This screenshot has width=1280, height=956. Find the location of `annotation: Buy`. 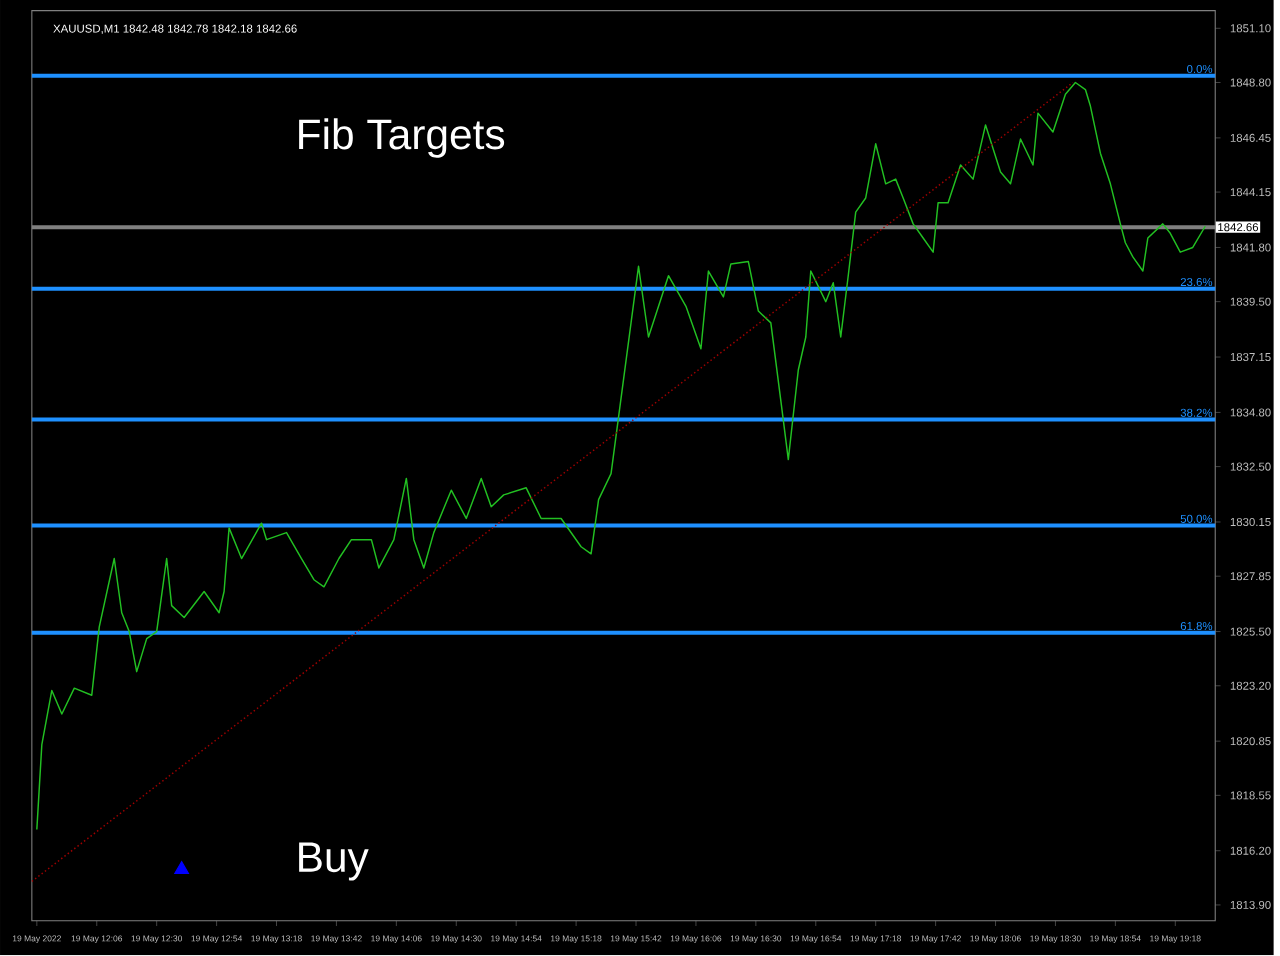

annotation: Buy is located at coordinates (334, 861).